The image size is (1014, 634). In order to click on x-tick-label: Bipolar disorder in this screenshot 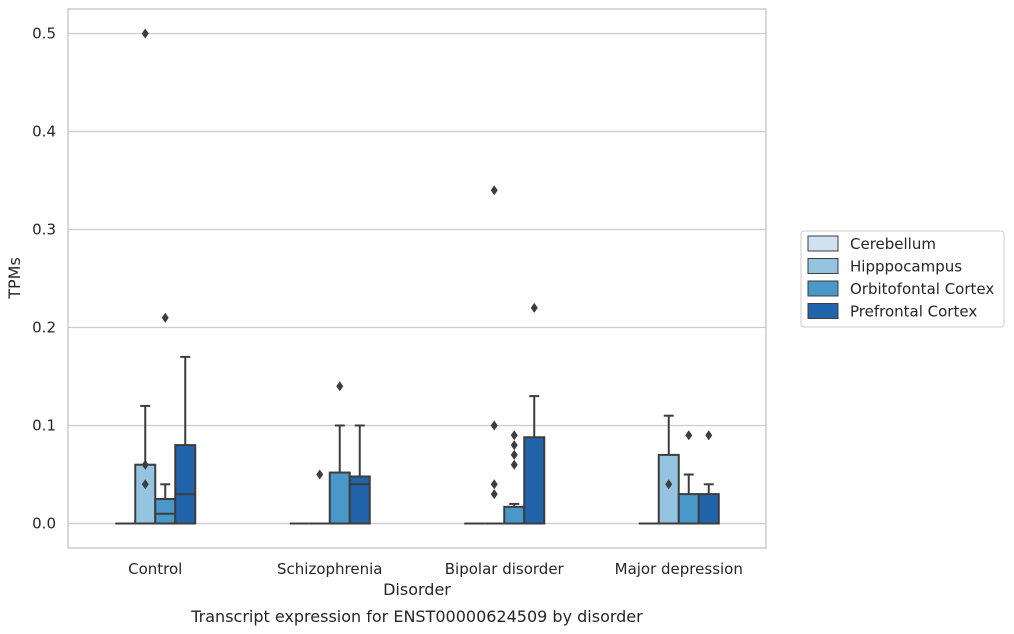, I will do `click(505, 569)`.